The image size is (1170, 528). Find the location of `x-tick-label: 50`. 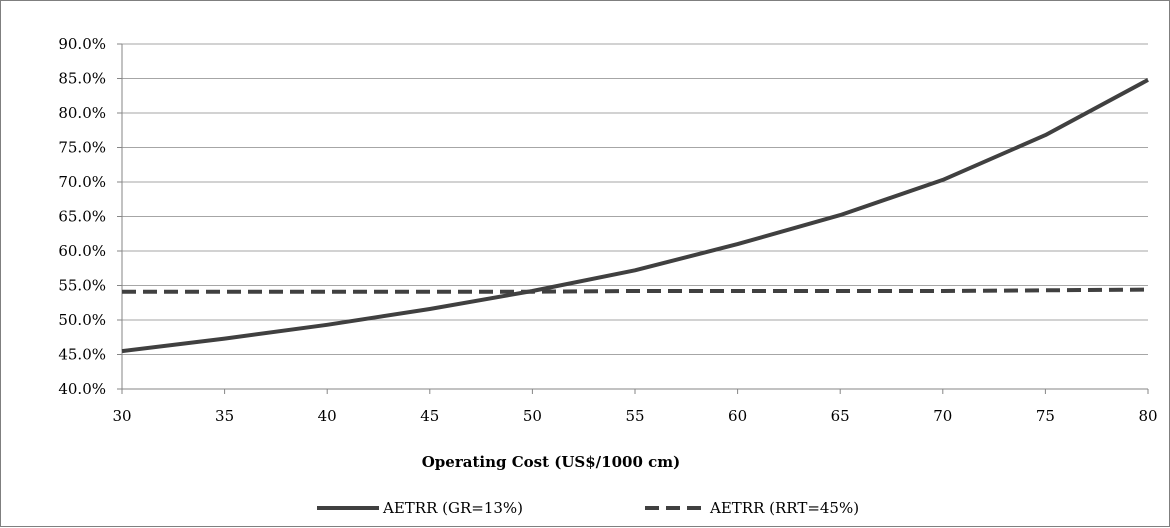

x-tick-label: 50 is located at coordinates (532, 416).